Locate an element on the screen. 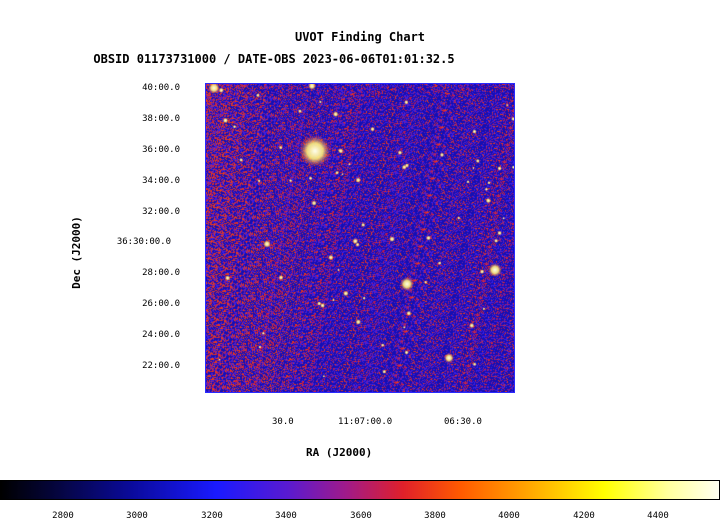 The height and width of the screenshot is (521, 720). ra-tick-label: 30.0 is located at coordinates (283, 422).